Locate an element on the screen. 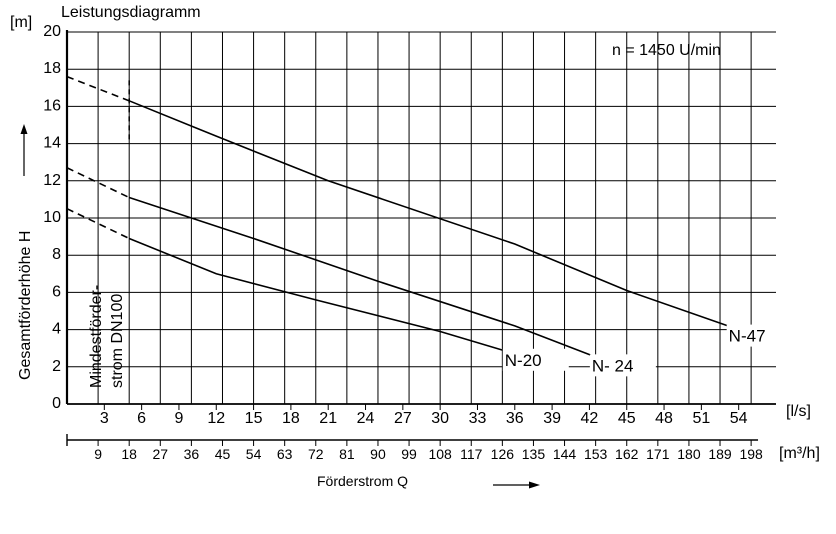 The image size is (836, 534). y-tick-label: 0 is located at coordinates (56, 403).